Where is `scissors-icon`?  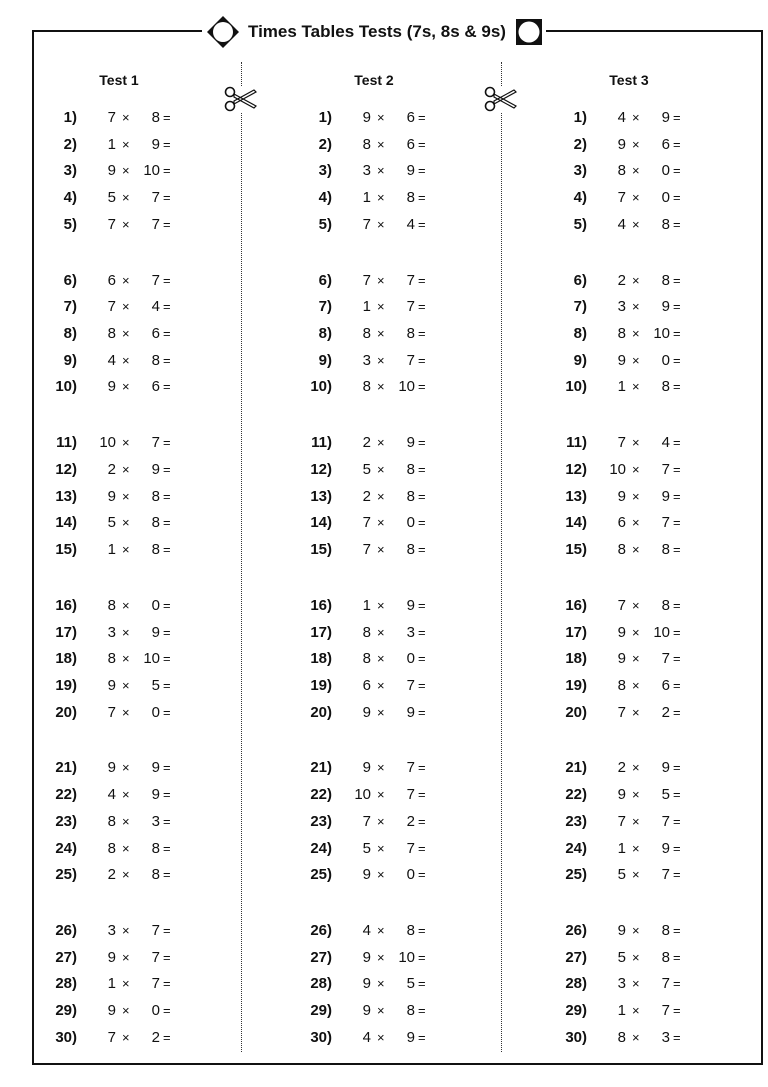
scissors-icon is located at coordinates (241, 99).